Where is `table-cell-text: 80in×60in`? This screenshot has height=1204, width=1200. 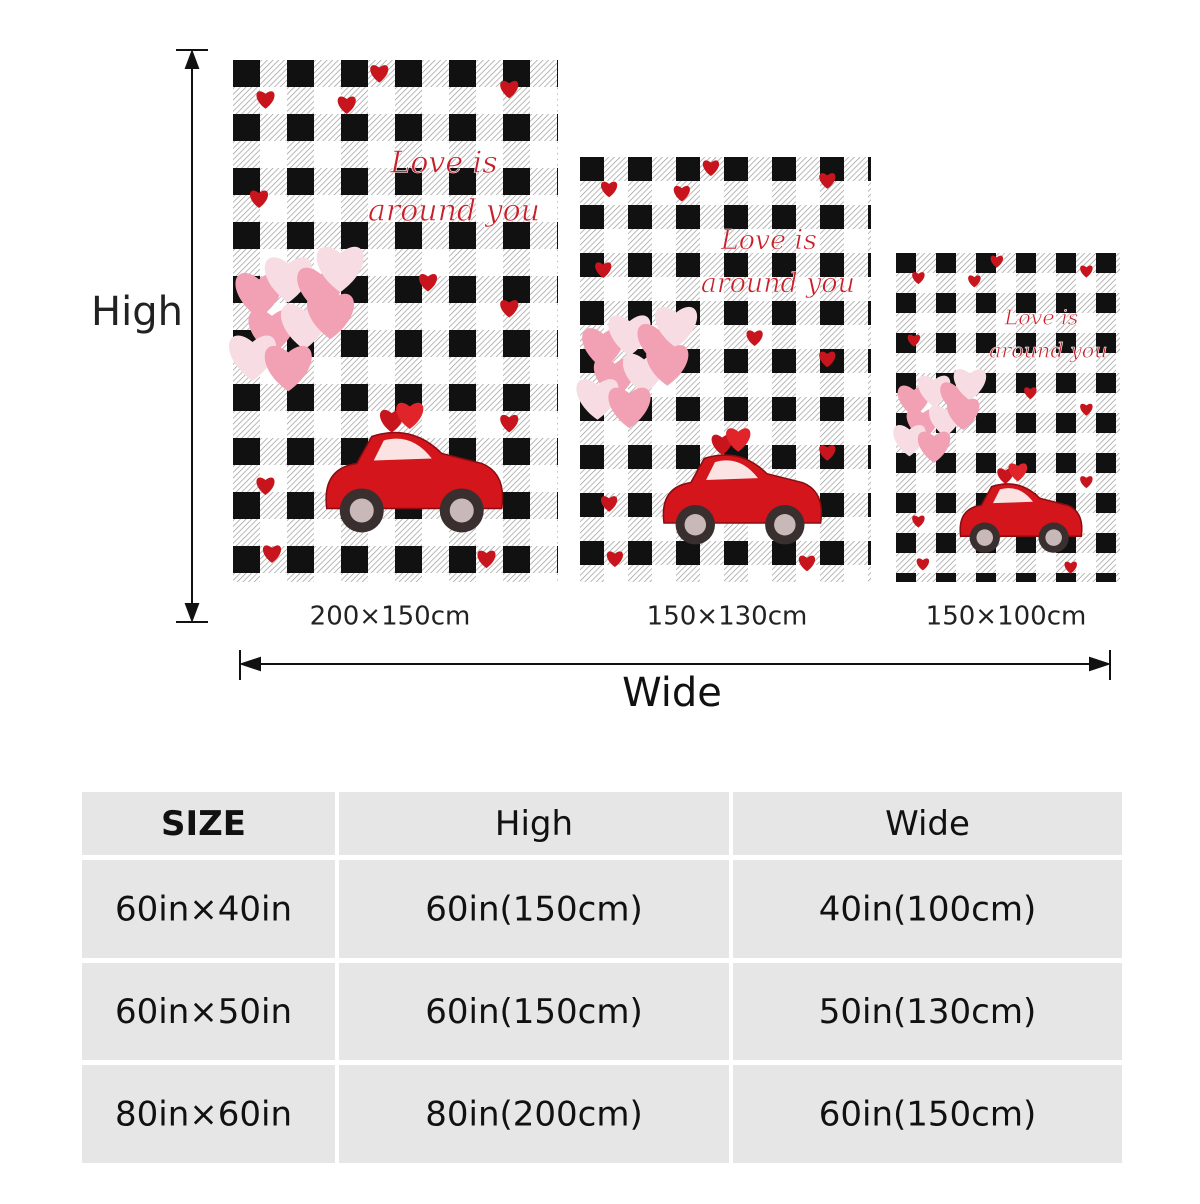 table-cell-text: 80in×60in is located at coordinates (203, 1115).